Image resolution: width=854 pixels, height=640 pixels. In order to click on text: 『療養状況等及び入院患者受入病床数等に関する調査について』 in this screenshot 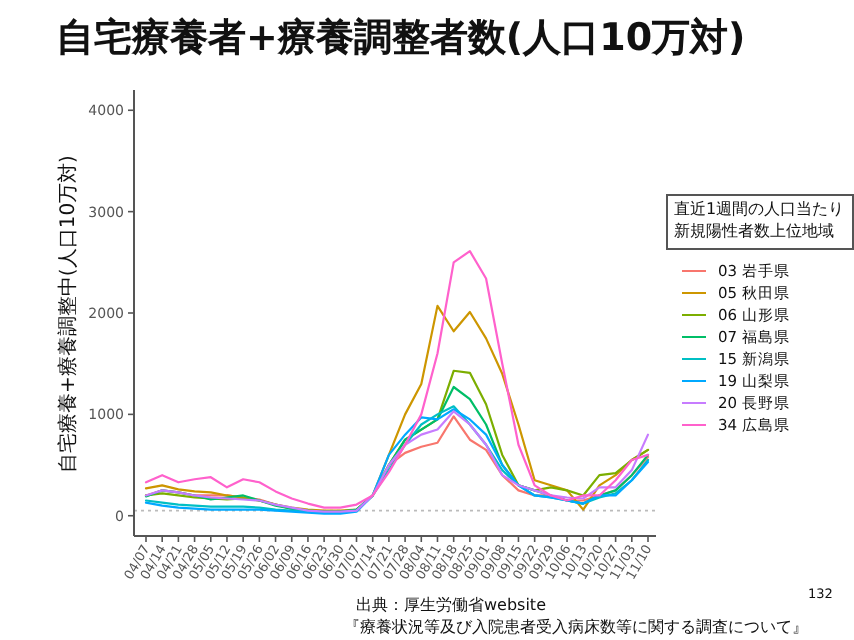, I will do `click(576, 627)`.